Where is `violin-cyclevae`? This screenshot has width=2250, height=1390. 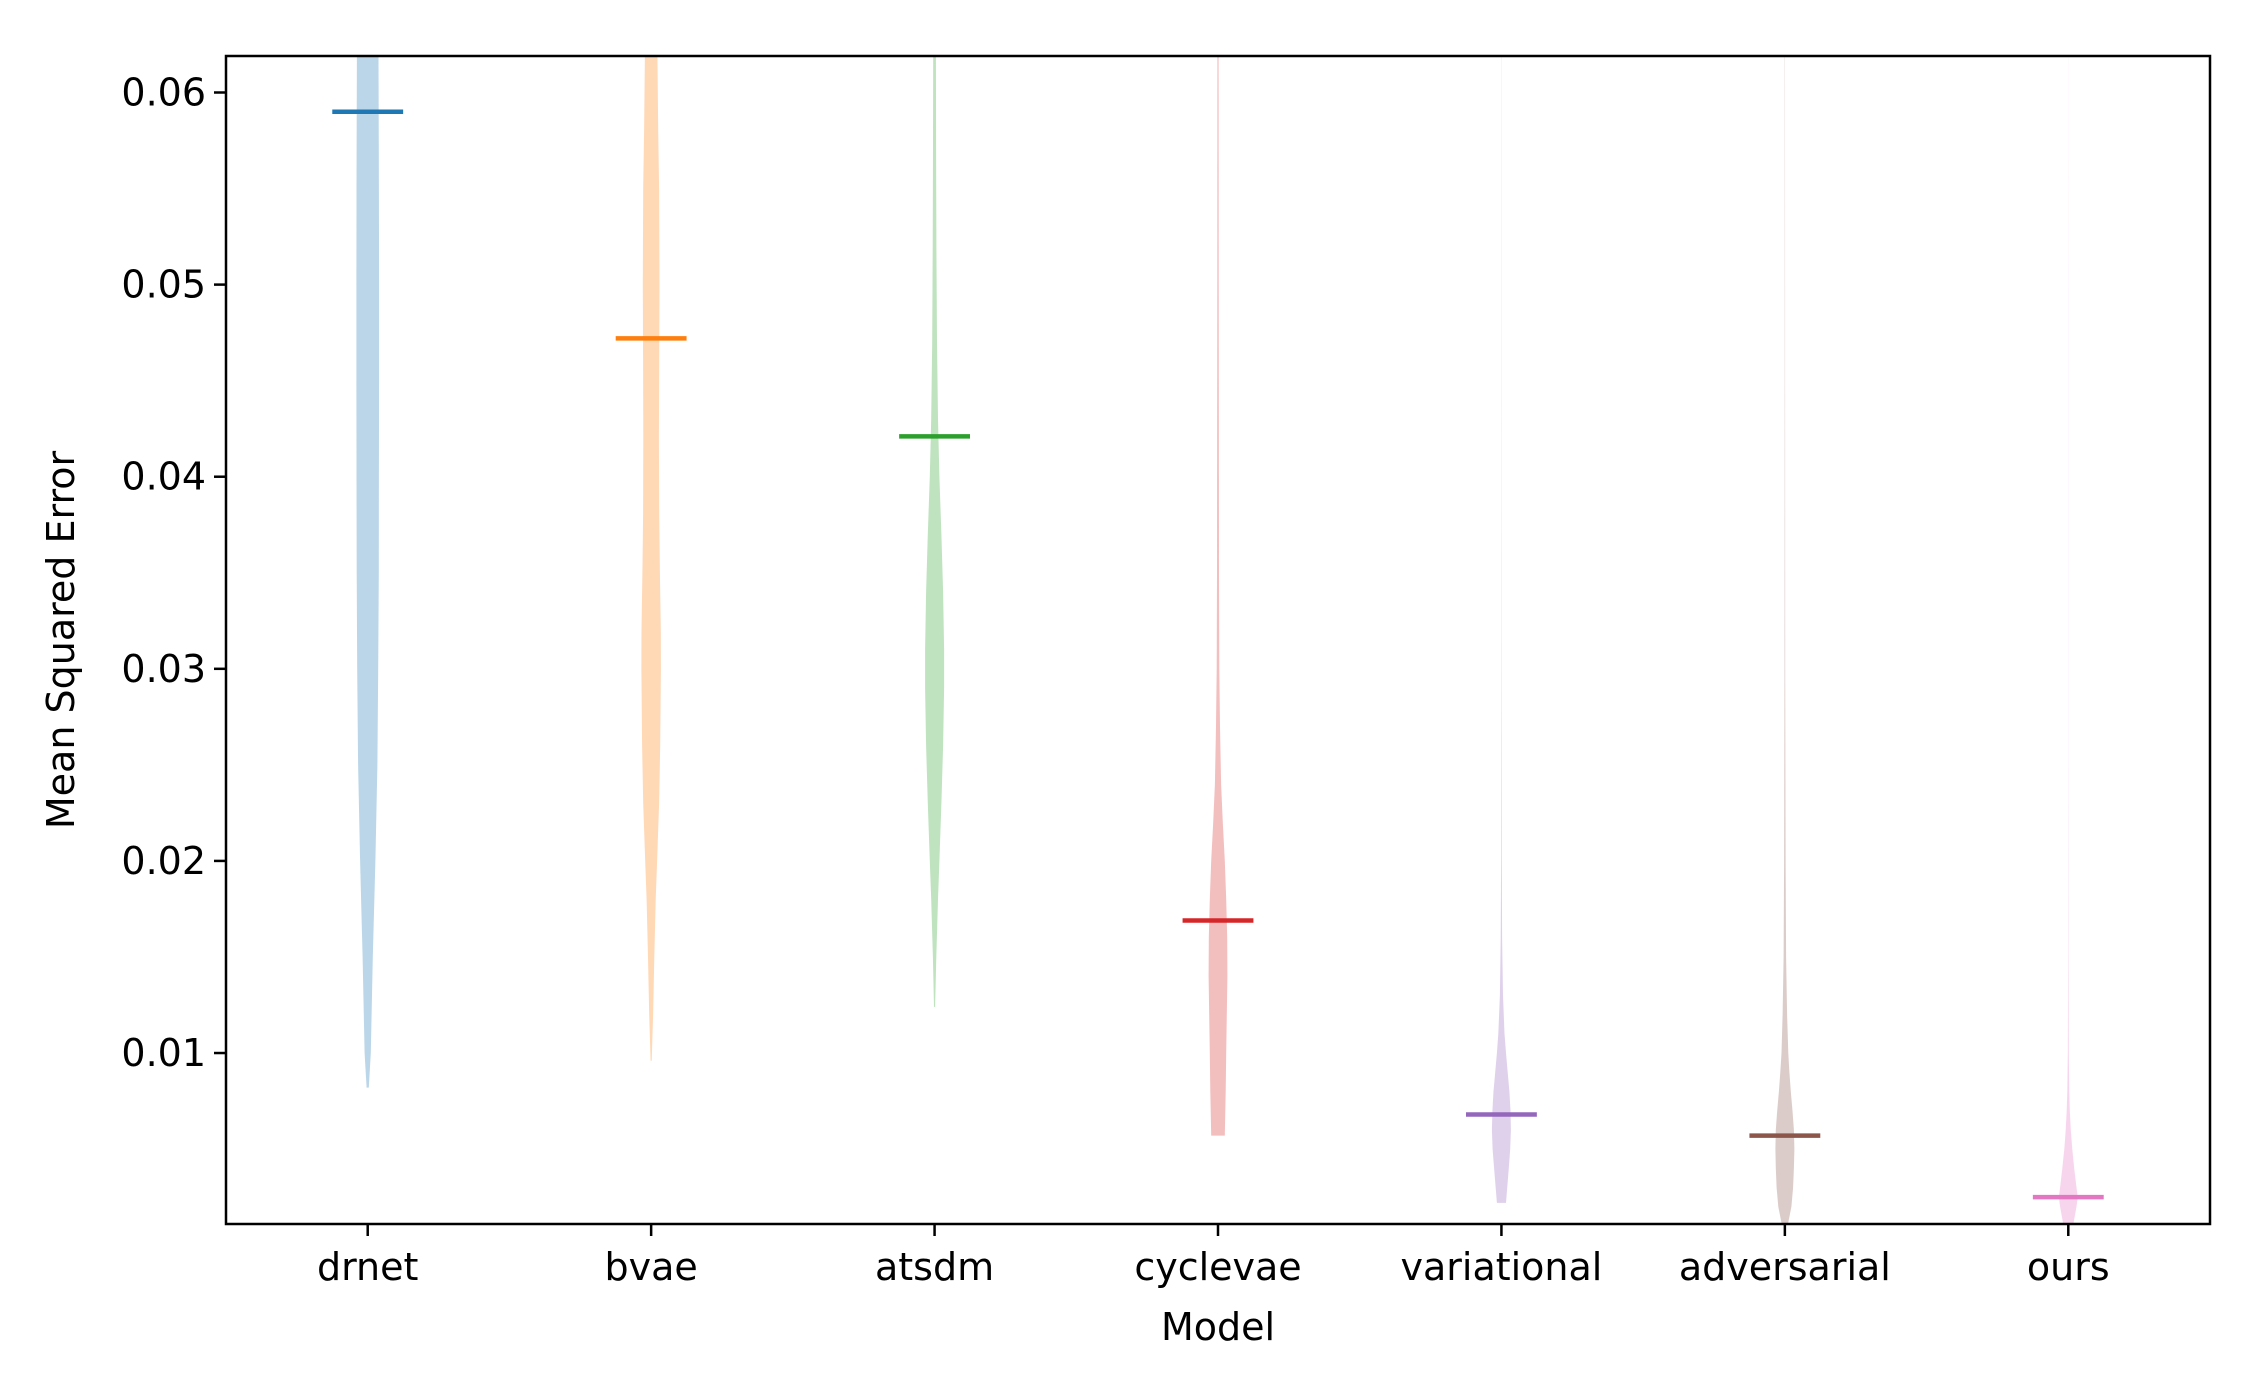 violin-cyclevae is located at coordinates (1218, 596).